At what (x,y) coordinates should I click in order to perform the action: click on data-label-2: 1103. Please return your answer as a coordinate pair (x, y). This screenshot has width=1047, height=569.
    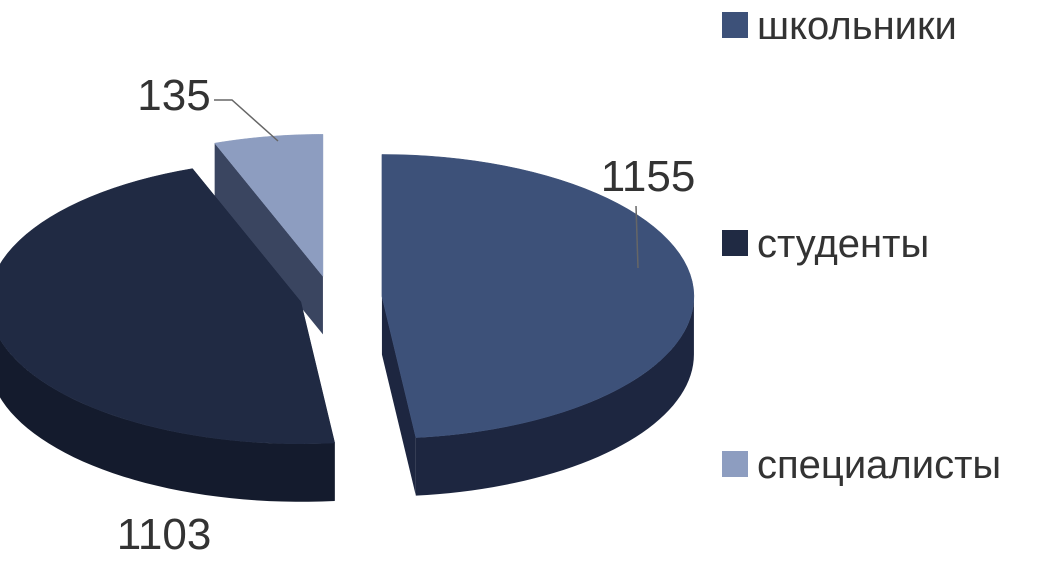
    Looking at the image, I should click on (164, 534).